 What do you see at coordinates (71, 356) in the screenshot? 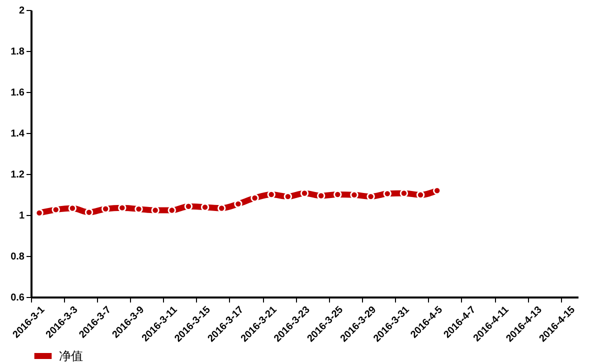
I see `legend-label: 净值` at bounding box center [71, 356].